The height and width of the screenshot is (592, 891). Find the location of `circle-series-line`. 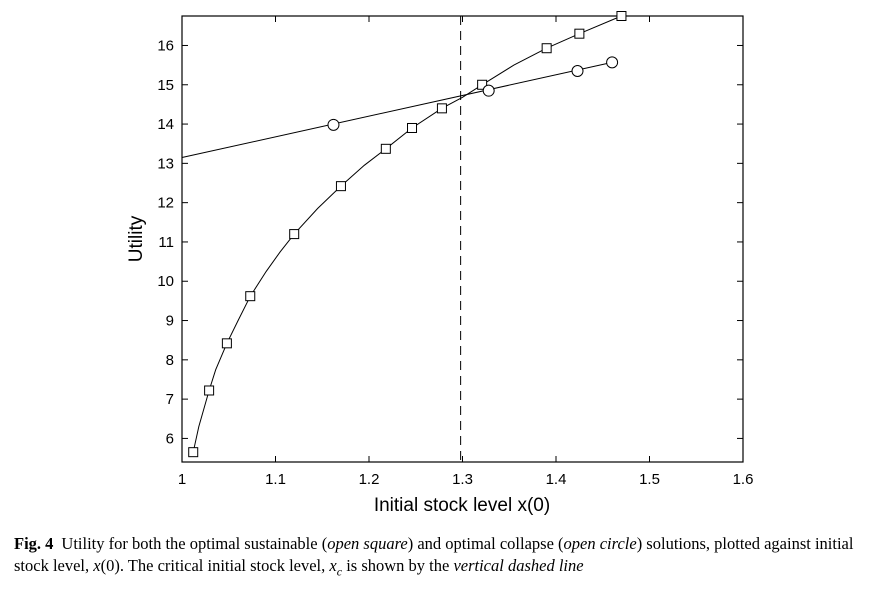

circle-series-line is located at coordinates (397, 109).